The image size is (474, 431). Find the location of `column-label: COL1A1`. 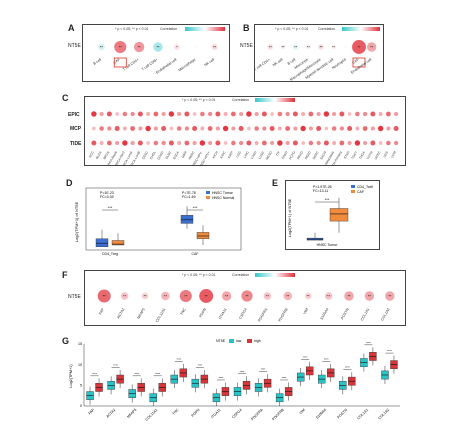

column-label: COL1A1 is located at coordinates (365, 315).